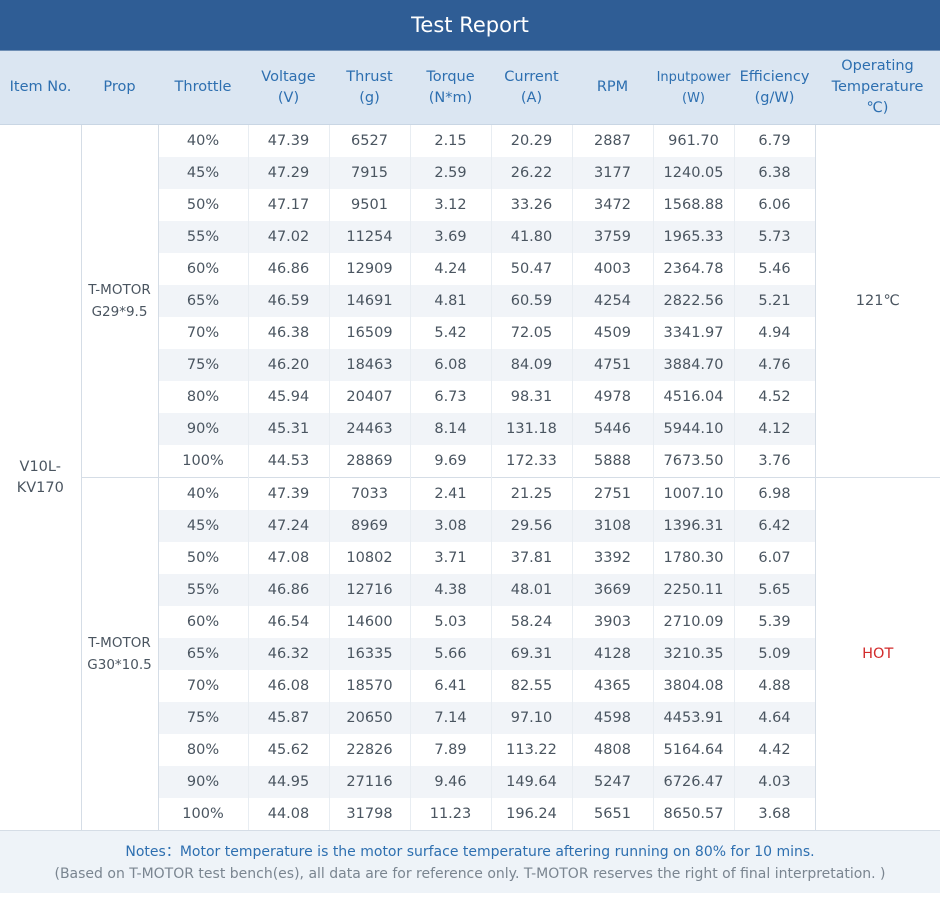 This screenshot has width=940, height=914. Describe the element at coordinates (470, 814) in the screenshot. I see `table-row: 100% 44.08 31798 11.23 196.24 5651 8650.57 3.68` at that location.